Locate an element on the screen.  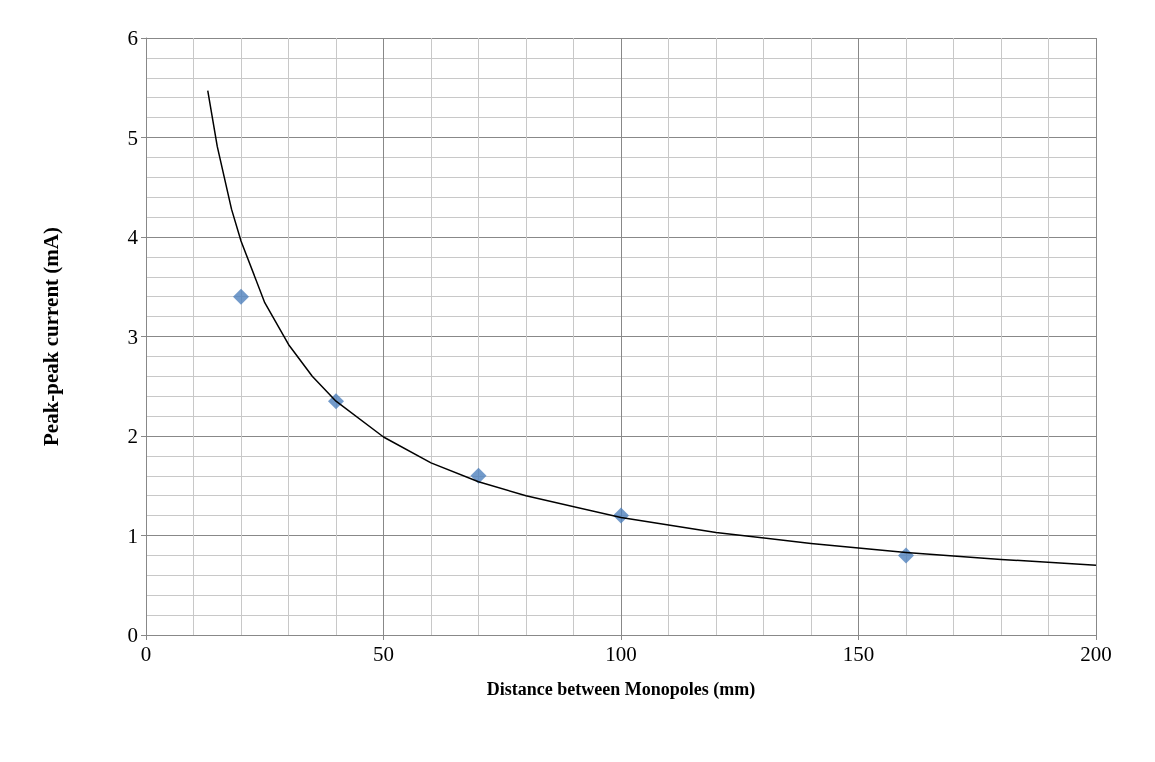
x-tick-label: 50 is located at coordinates (383, 653).